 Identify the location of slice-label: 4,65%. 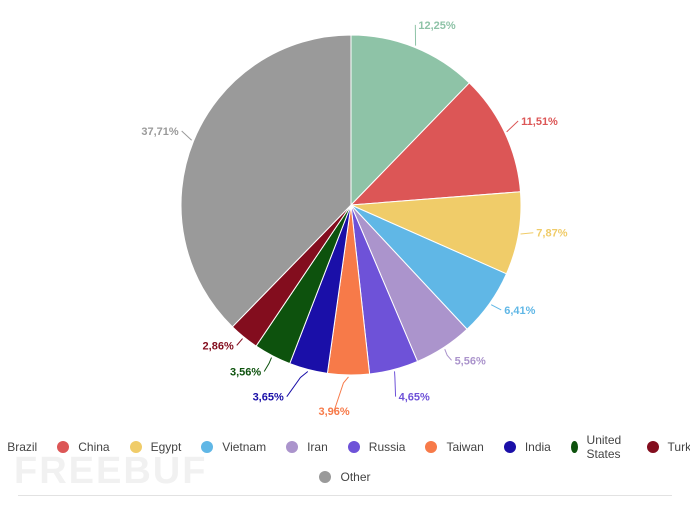
(414, 398).